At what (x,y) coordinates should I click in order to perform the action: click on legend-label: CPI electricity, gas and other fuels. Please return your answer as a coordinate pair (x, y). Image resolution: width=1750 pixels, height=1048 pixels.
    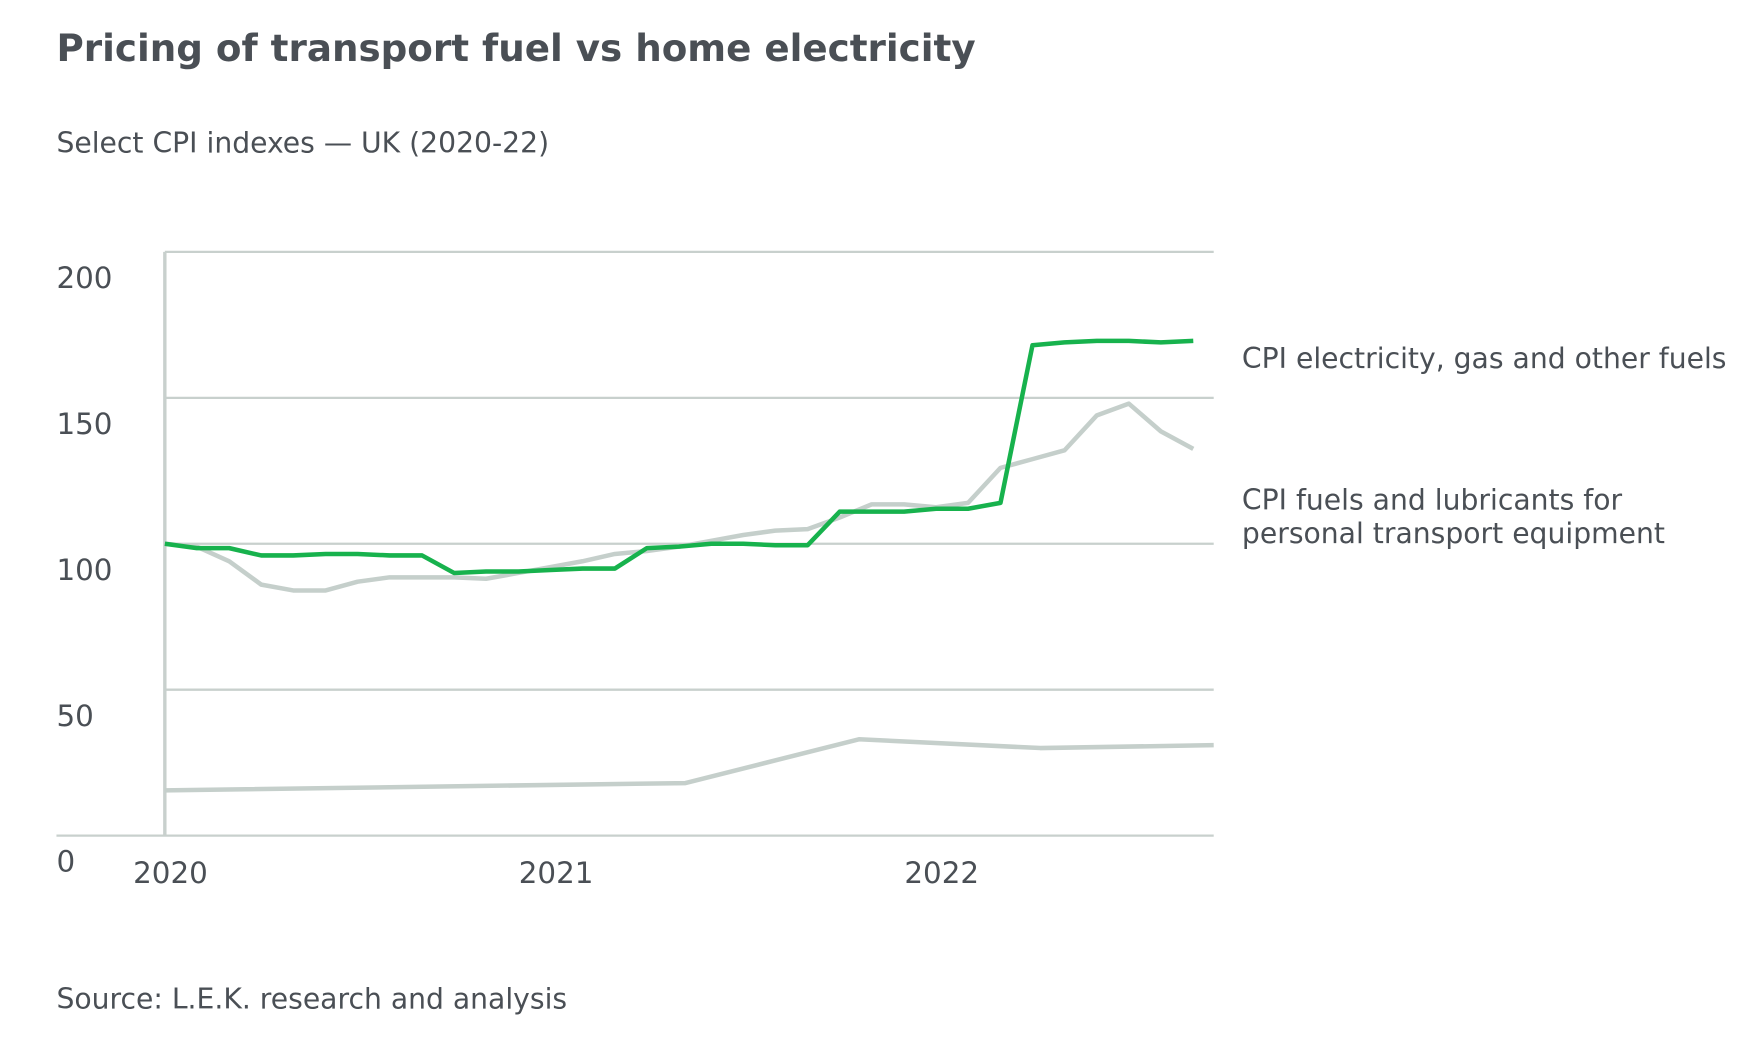
    Looking at the image, I should click on (1484, 358).